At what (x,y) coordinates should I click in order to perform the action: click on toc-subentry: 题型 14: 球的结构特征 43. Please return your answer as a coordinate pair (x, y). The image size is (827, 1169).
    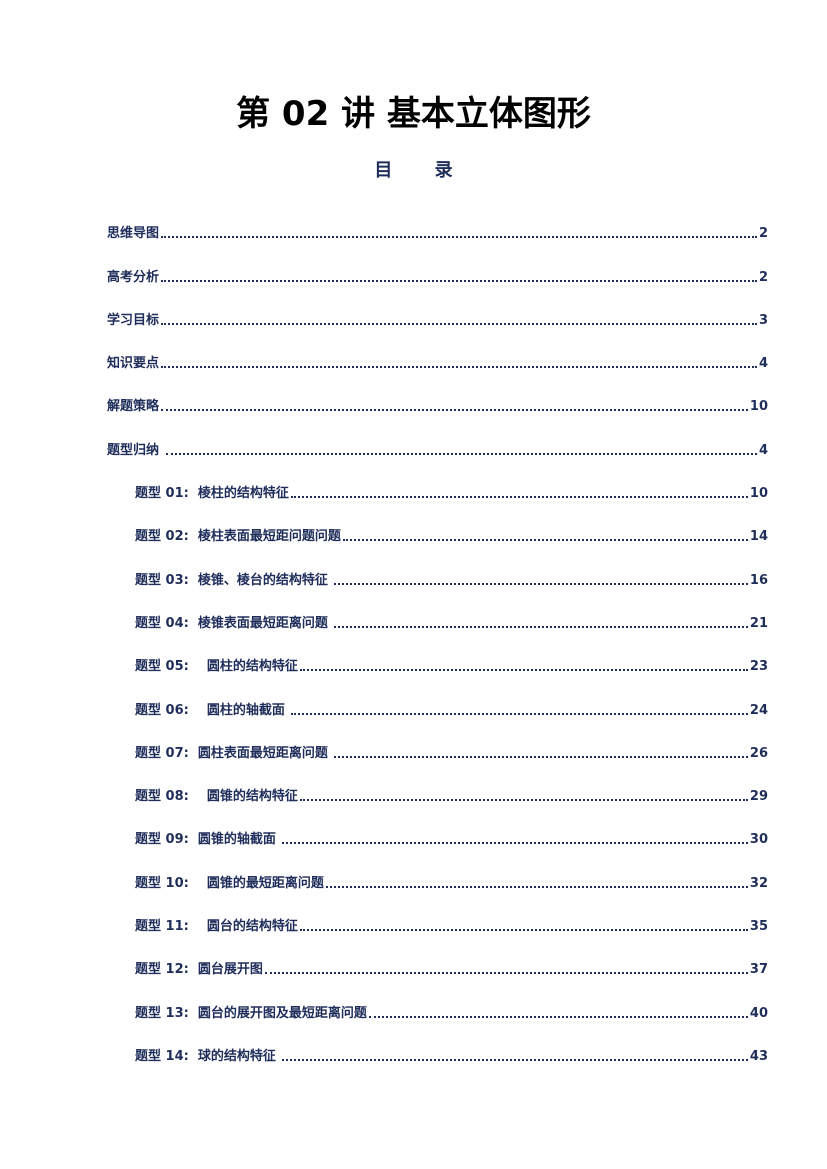
    Looking at the image, I should click on (437, 1066).